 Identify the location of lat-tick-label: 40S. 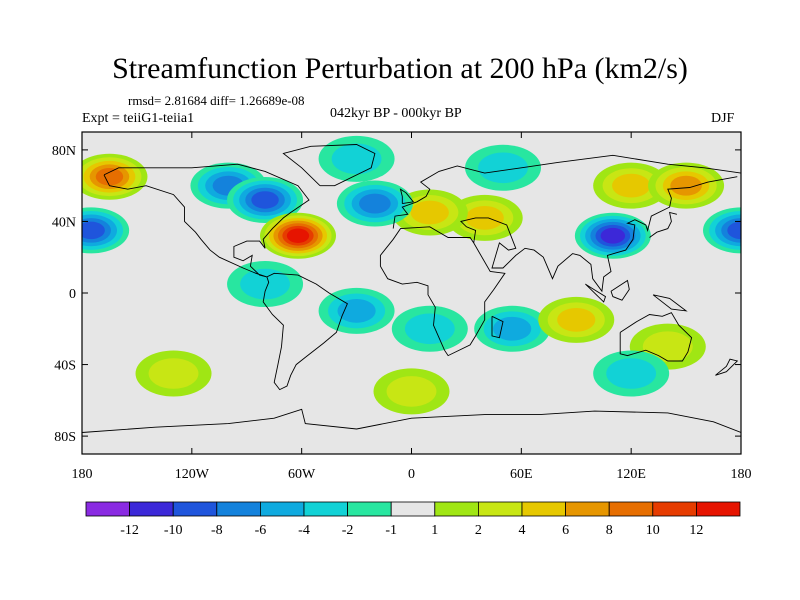
(65, 366).